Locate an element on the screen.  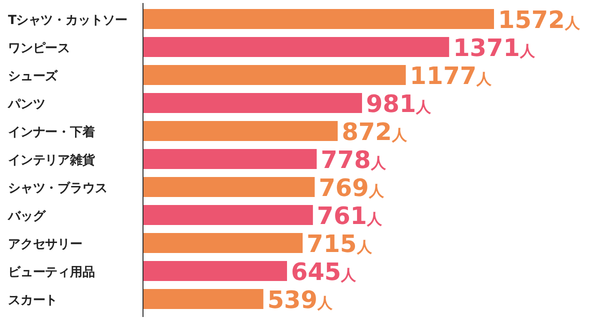
y-tick-label: Tシャツ・カットソー is located at coordinates (68, 19).